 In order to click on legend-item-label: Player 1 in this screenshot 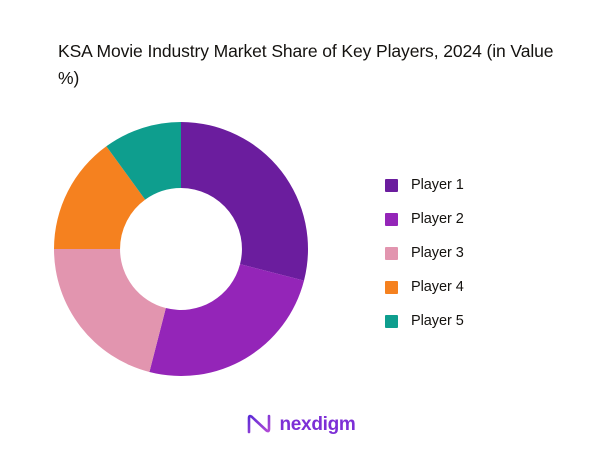, I will do `click(437, 185)`.